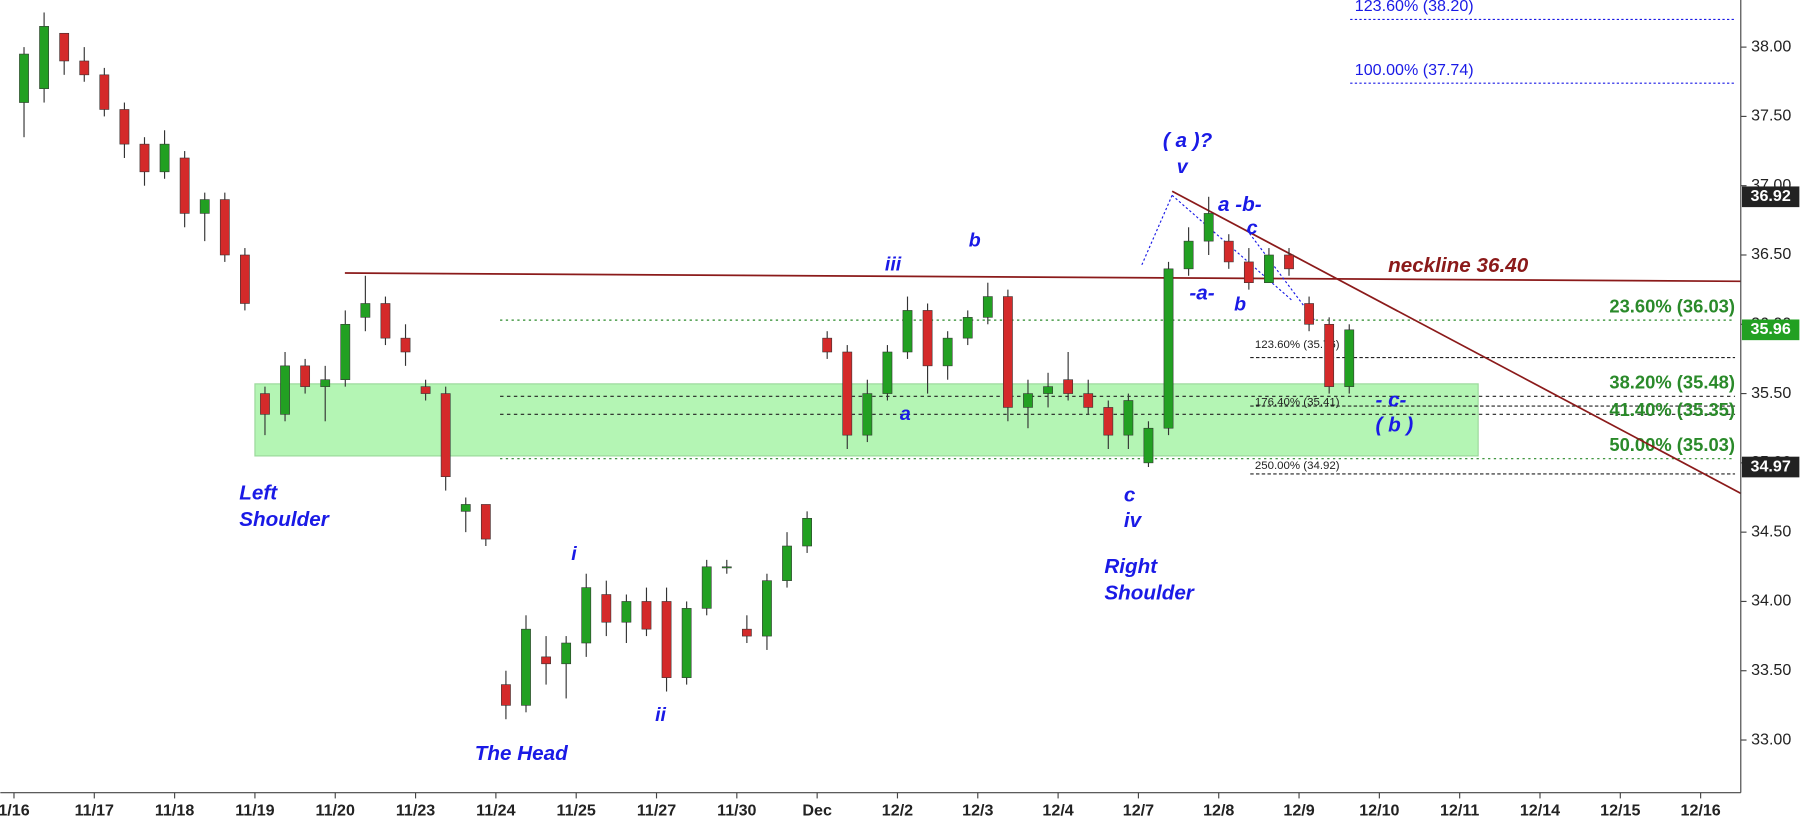 This screenshot has height=826, width=1802. Describe the element at coordinates (1540, 810) in the screenshot. I see `x-tick-label: 12/14` at that location.